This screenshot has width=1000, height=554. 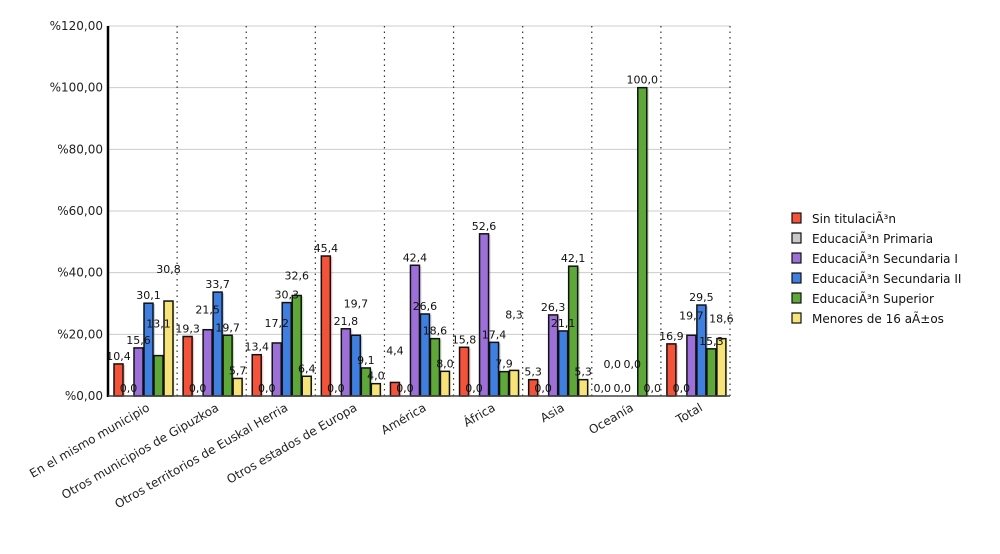 I want to click on x-tick-label: Otros estados de Europa, so click(x=291, y=443).